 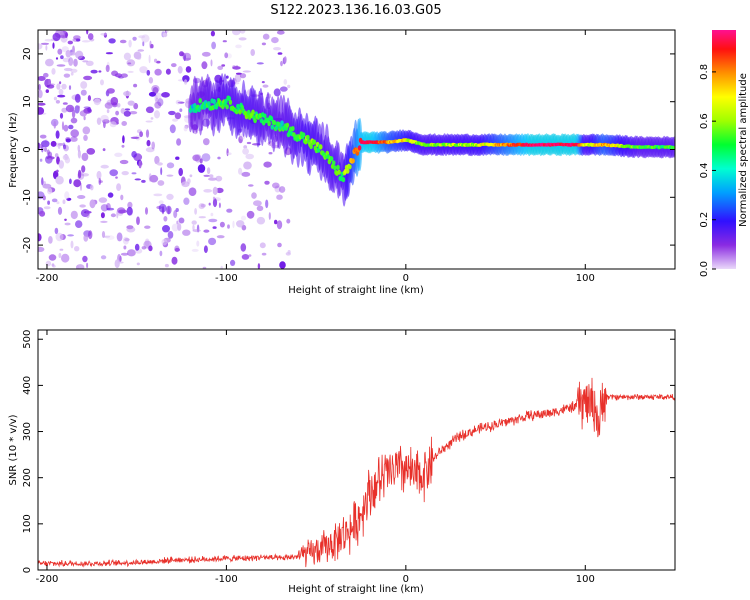 What do you see at coordinates (226, 579) in the screenshot?
I see `x-tick-label: -100` at bounding box center [226, 579].